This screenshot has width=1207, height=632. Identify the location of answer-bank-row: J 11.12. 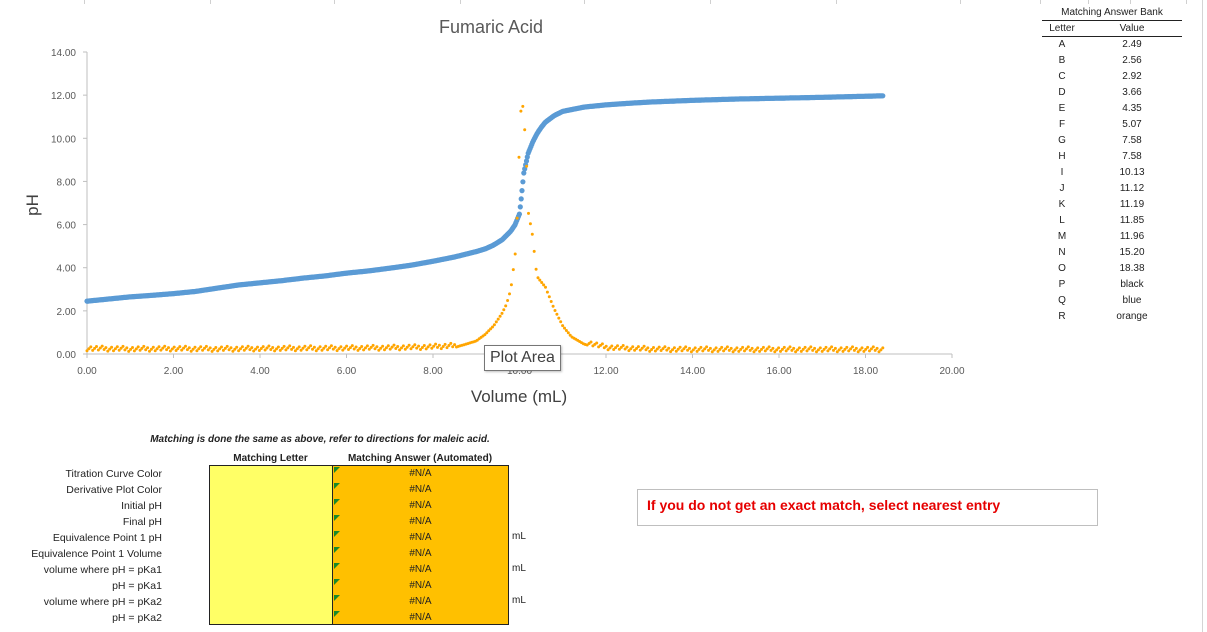
(1112, 189).